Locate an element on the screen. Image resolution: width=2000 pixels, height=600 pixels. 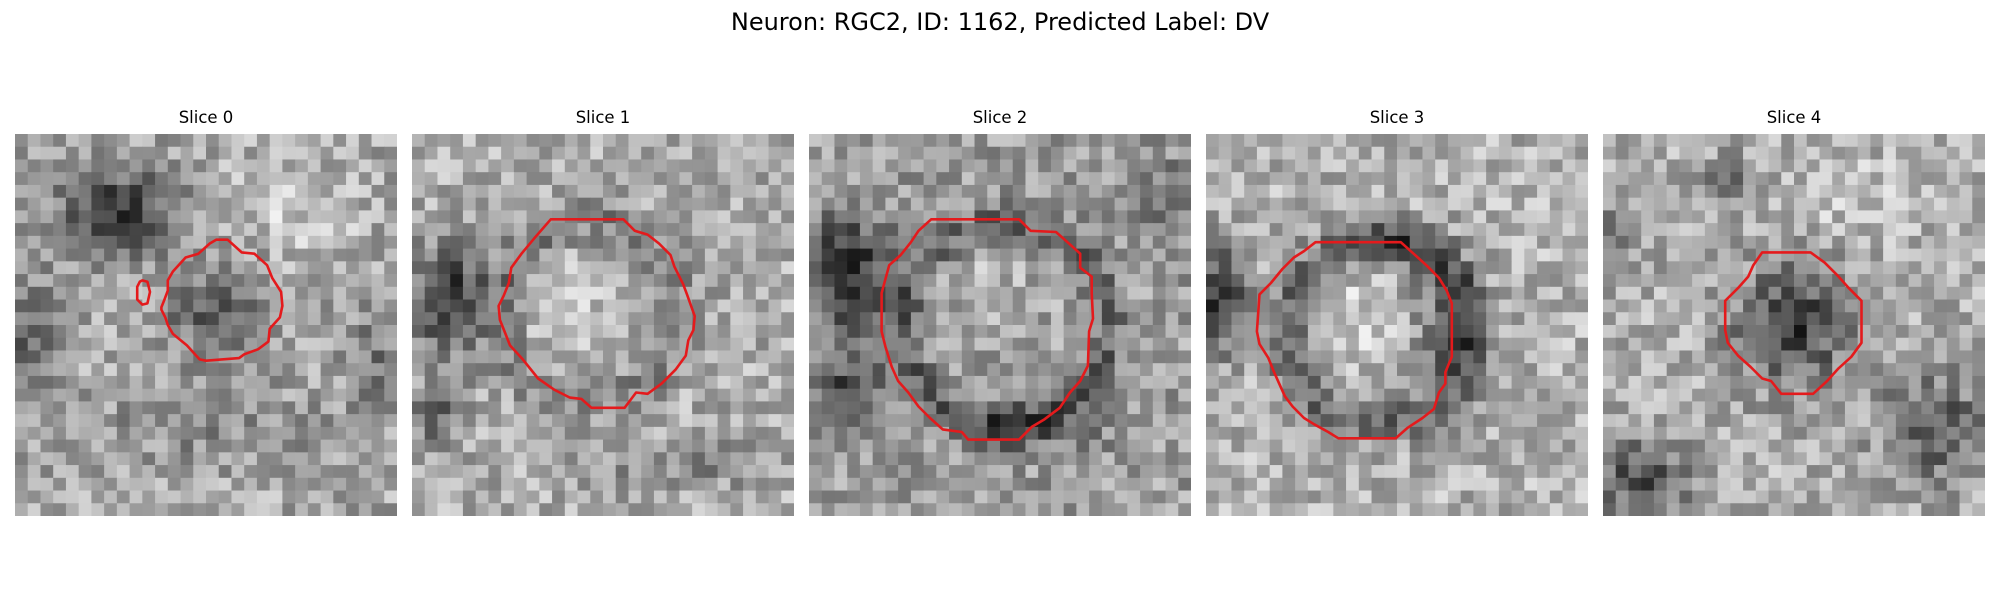
slice-0-roi-contour is located at coordinates (222, 300).